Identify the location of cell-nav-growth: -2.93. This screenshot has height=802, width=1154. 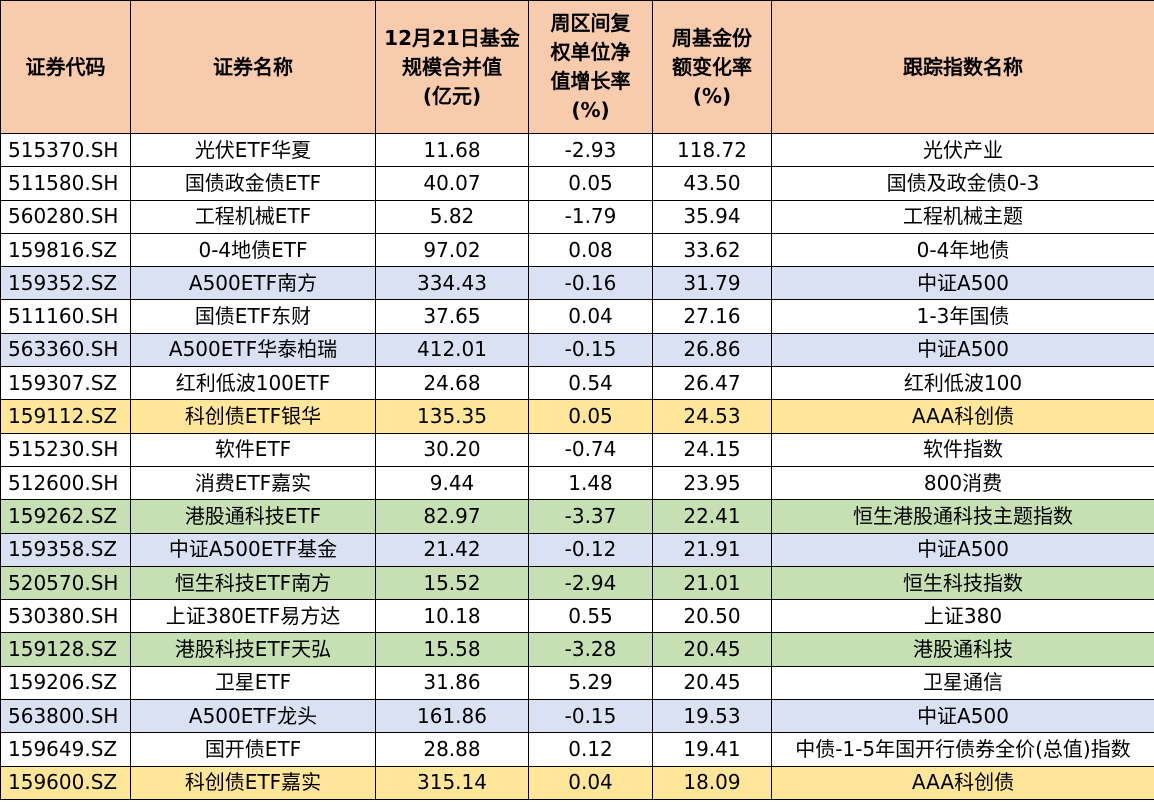
(590, 150).